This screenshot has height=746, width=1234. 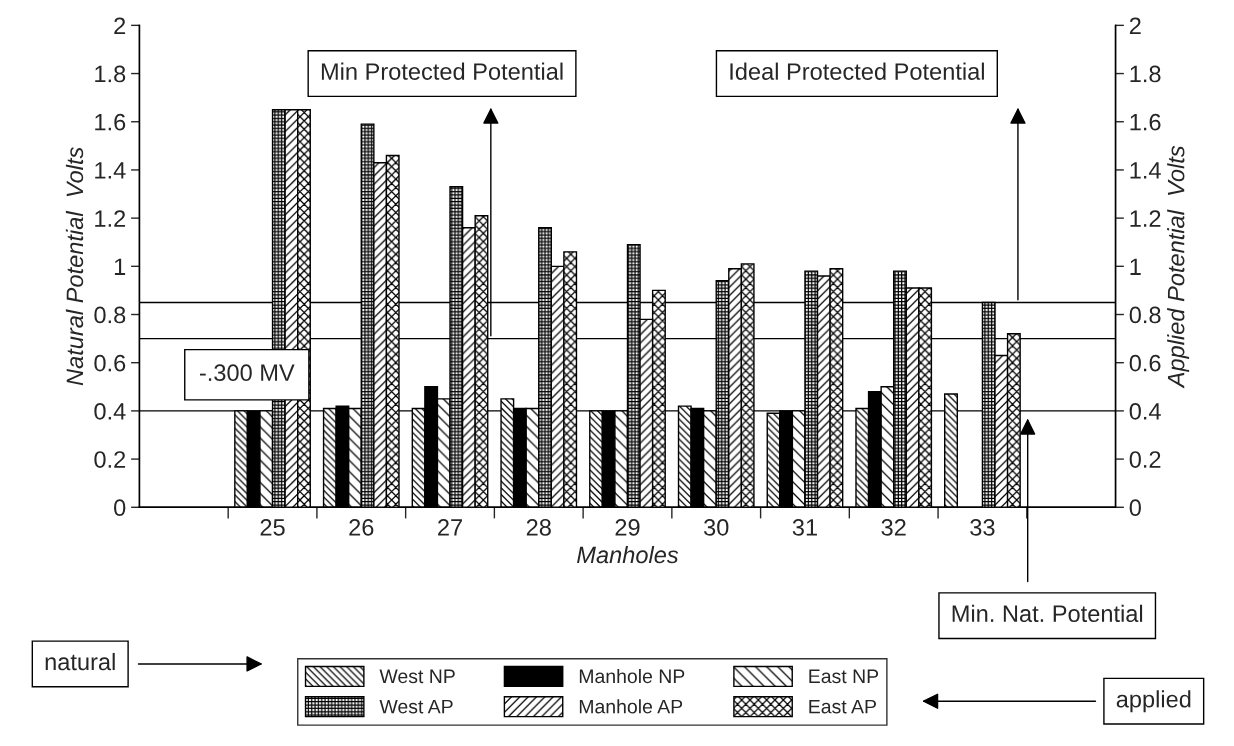 What do you see at coordinates (1145, 218) in the screenshot?
I see `y2-tick-label: 1.2` at bounding box center [1145, 218].